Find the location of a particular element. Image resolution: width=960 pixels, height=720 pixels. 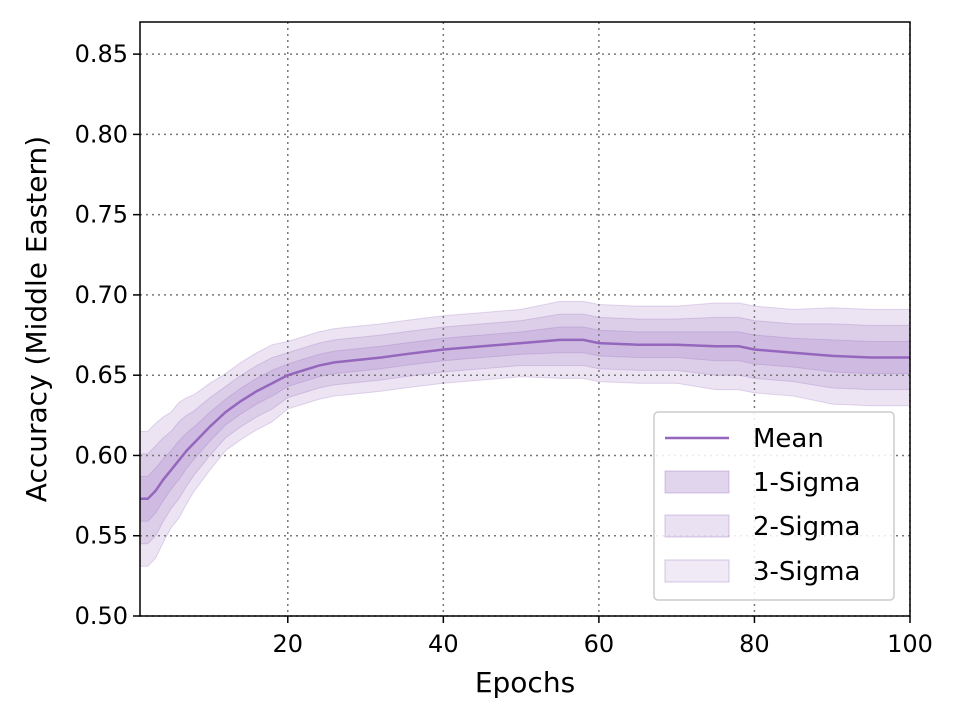

x-tick-label: 40 is located at coordinates (443, 644).